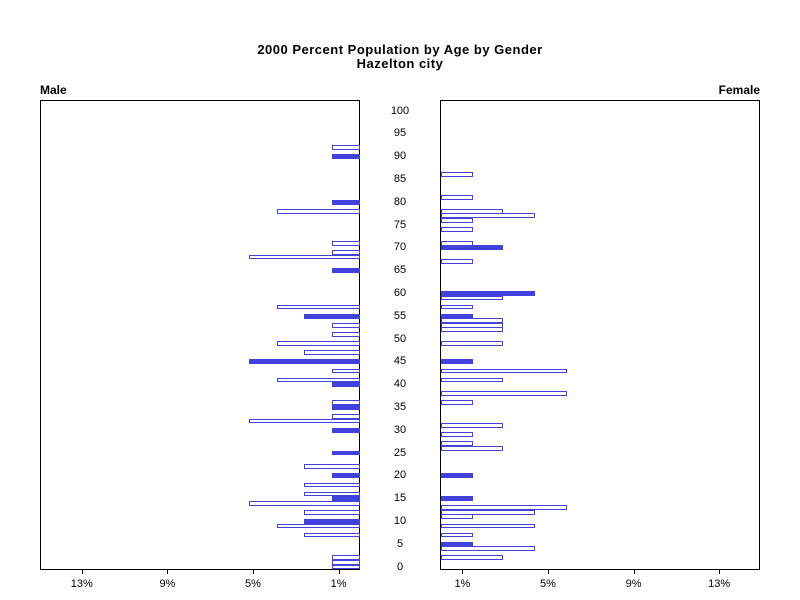 This screenshot has width=800, height=600. I want to click on age-axis-label-55: 55, so click(400, 315).